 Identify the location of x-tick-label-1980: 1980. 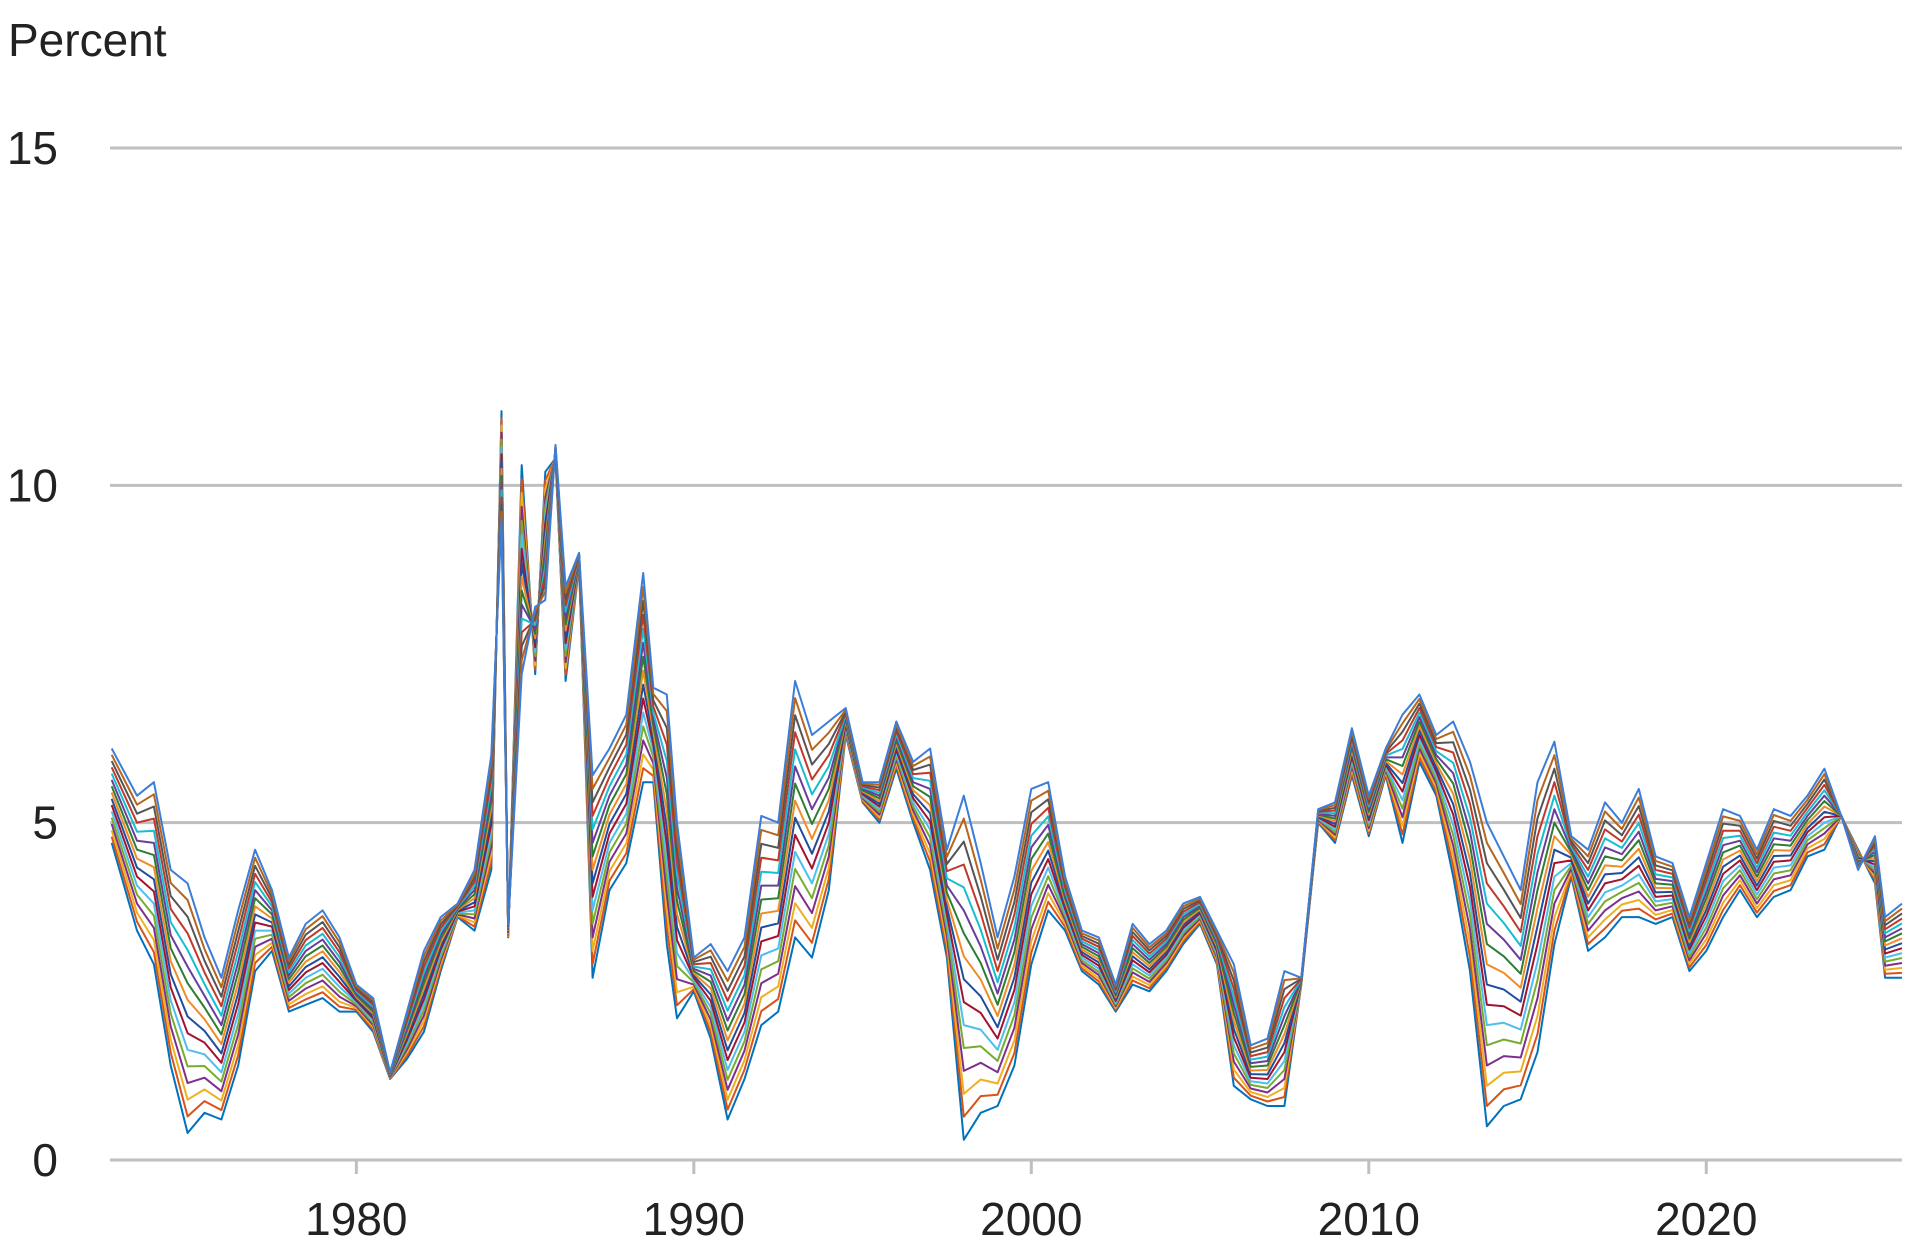
(356, 1219).